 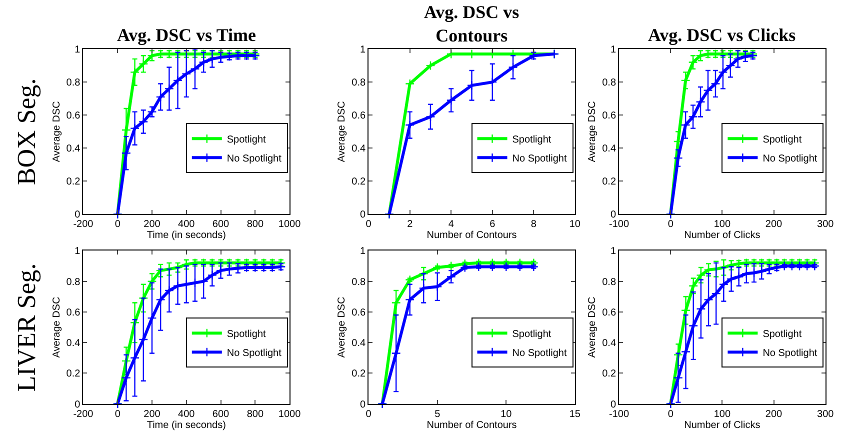 What do you see at coordinates (472, 24) in the screenshot?
I see `chart-title: Avg. DSC vs Contours` at bounding box center [472, 24].